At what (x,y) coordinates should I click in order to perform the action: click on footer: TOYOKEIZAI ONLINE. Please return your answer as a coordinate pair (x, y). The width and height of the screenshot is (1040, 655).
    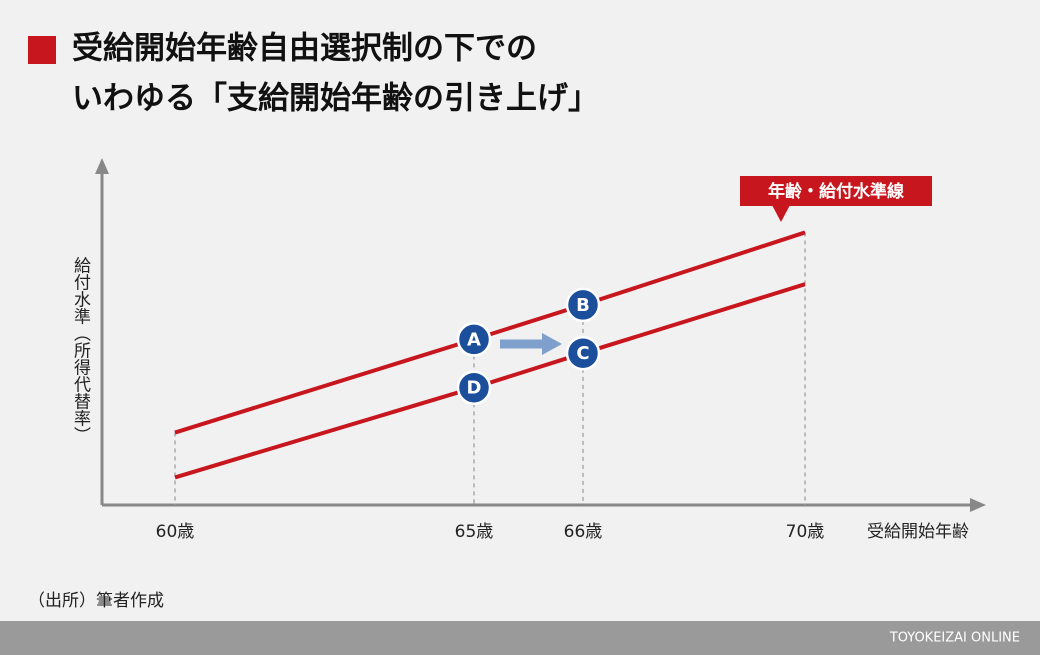
    Looking at the image, I should click on (954, 638).